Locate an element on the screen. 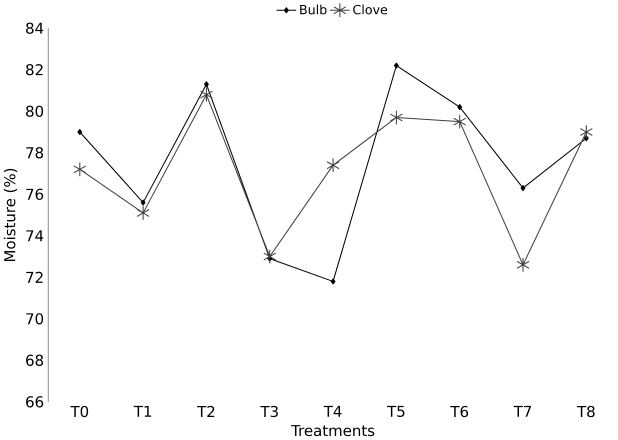  y-tick-label: 74 is located at coordinates (35, 236).